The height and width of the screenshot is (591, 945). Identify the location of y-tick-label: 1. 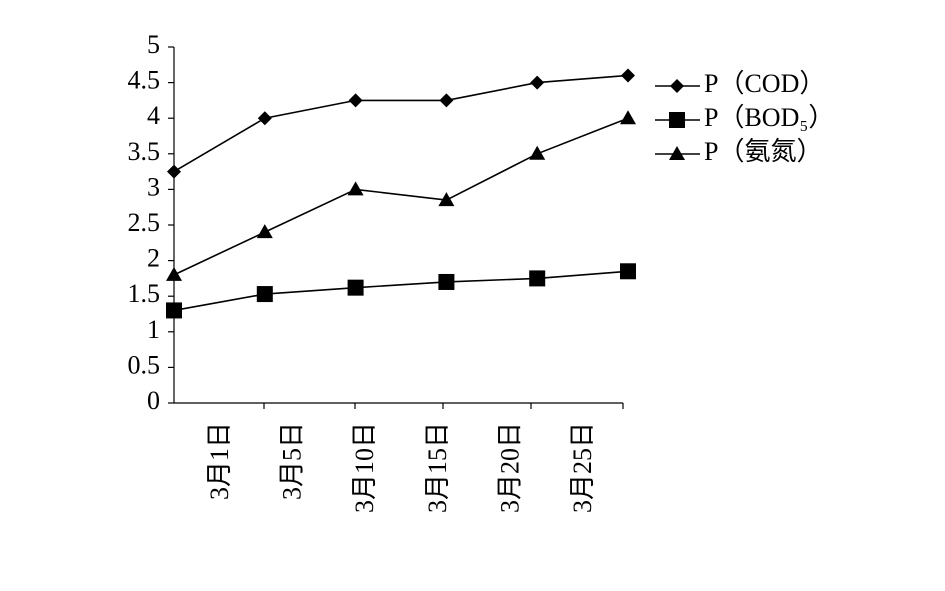
(153, 329).